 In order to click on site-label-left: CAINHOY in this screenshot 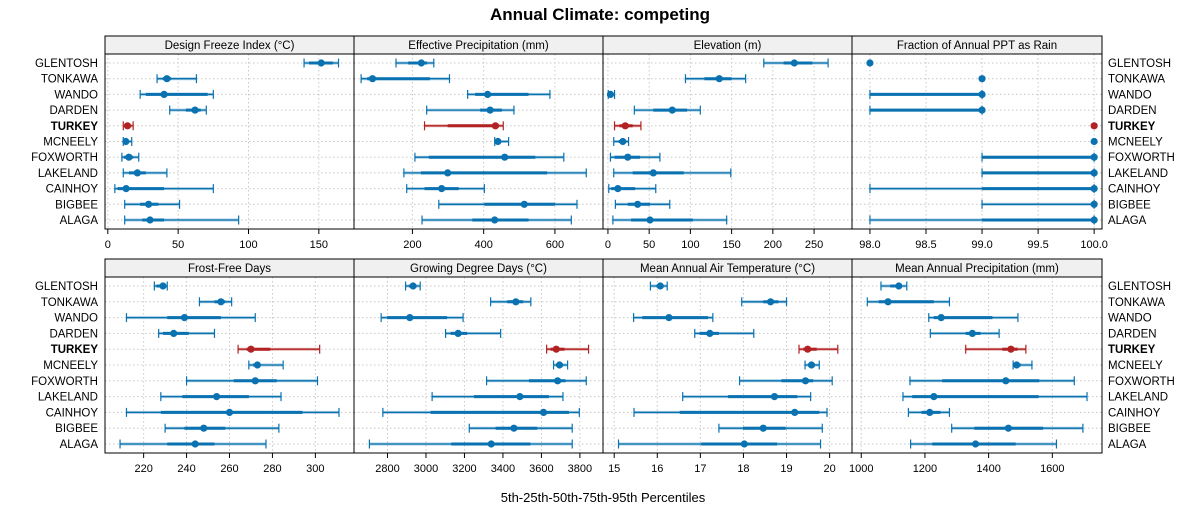, I will do `click(72, 190)`.